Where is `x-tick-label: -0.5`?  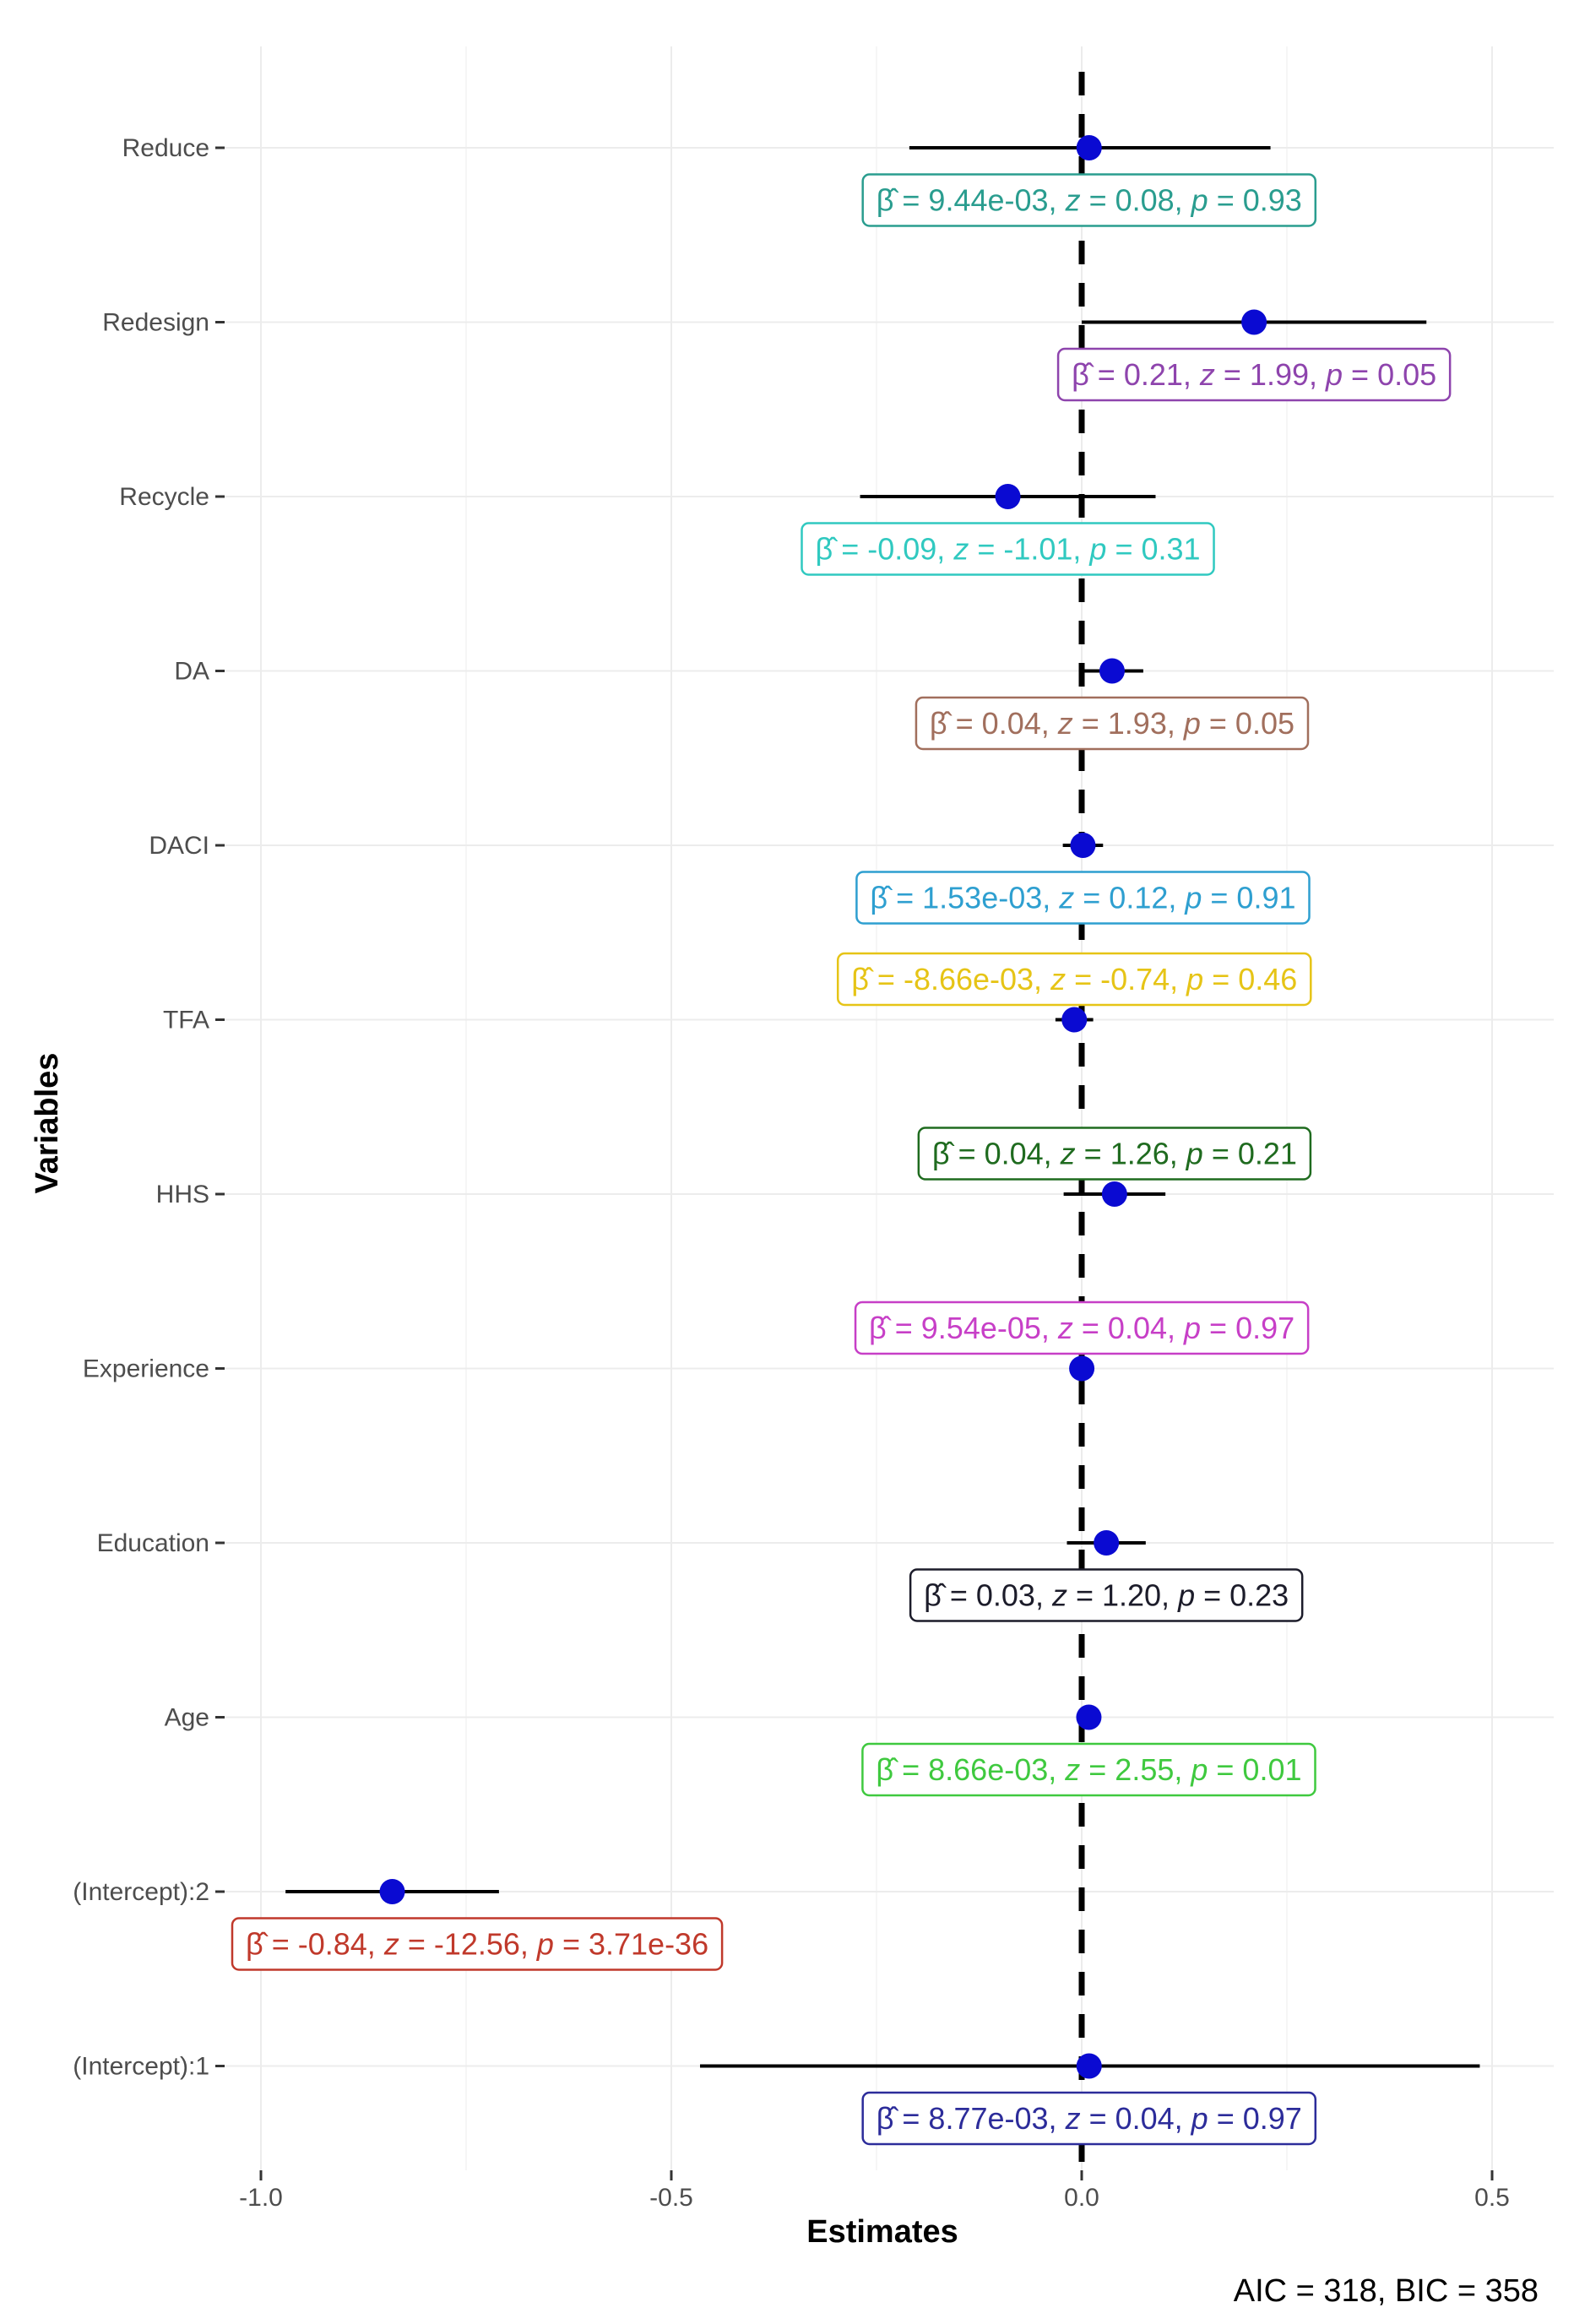
x-tick-label: -0.5 is located at coordinates (671, 2198).